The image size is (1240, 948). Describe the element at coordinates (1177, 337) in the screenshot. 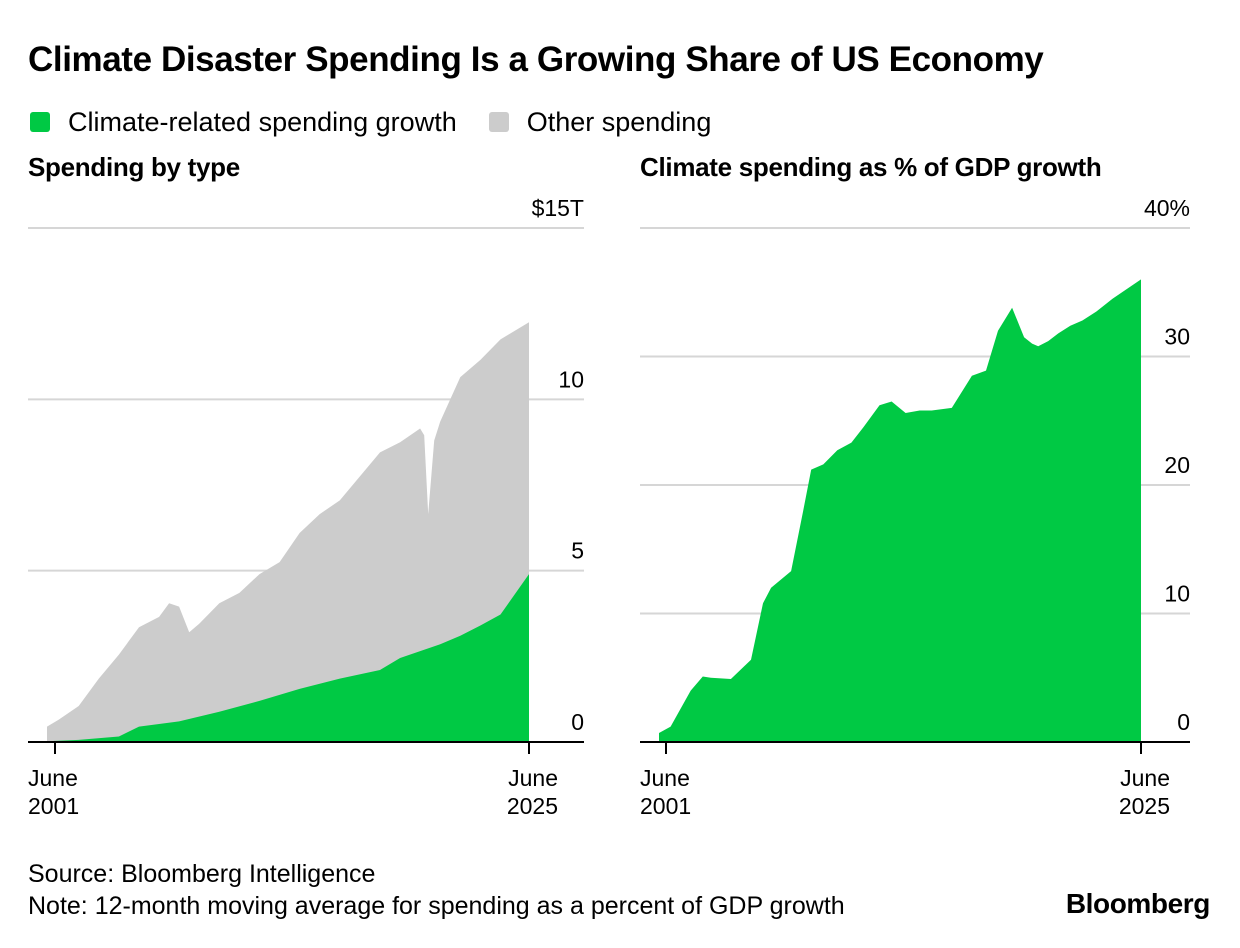

I see `right-y-tick-label-30: 30` at that location.